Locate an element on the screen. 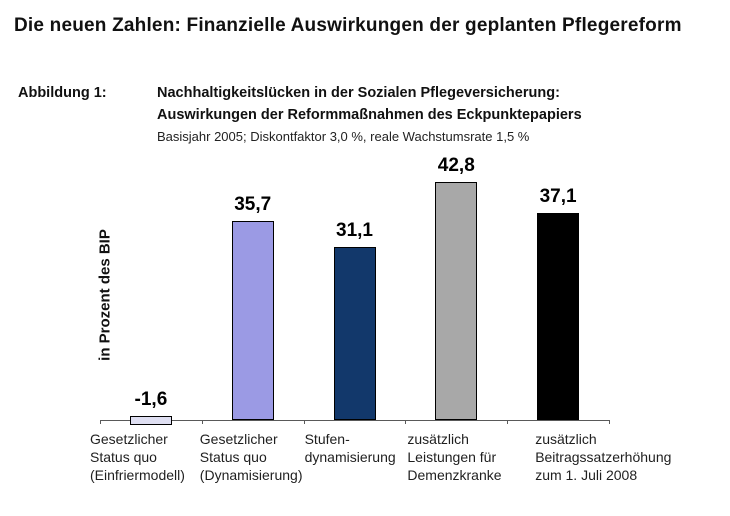 The height and width of the screenshot is (516, 730). category-label: zusätzlich Leistungen für Demenzkranke is located at coordinates (454, 457).